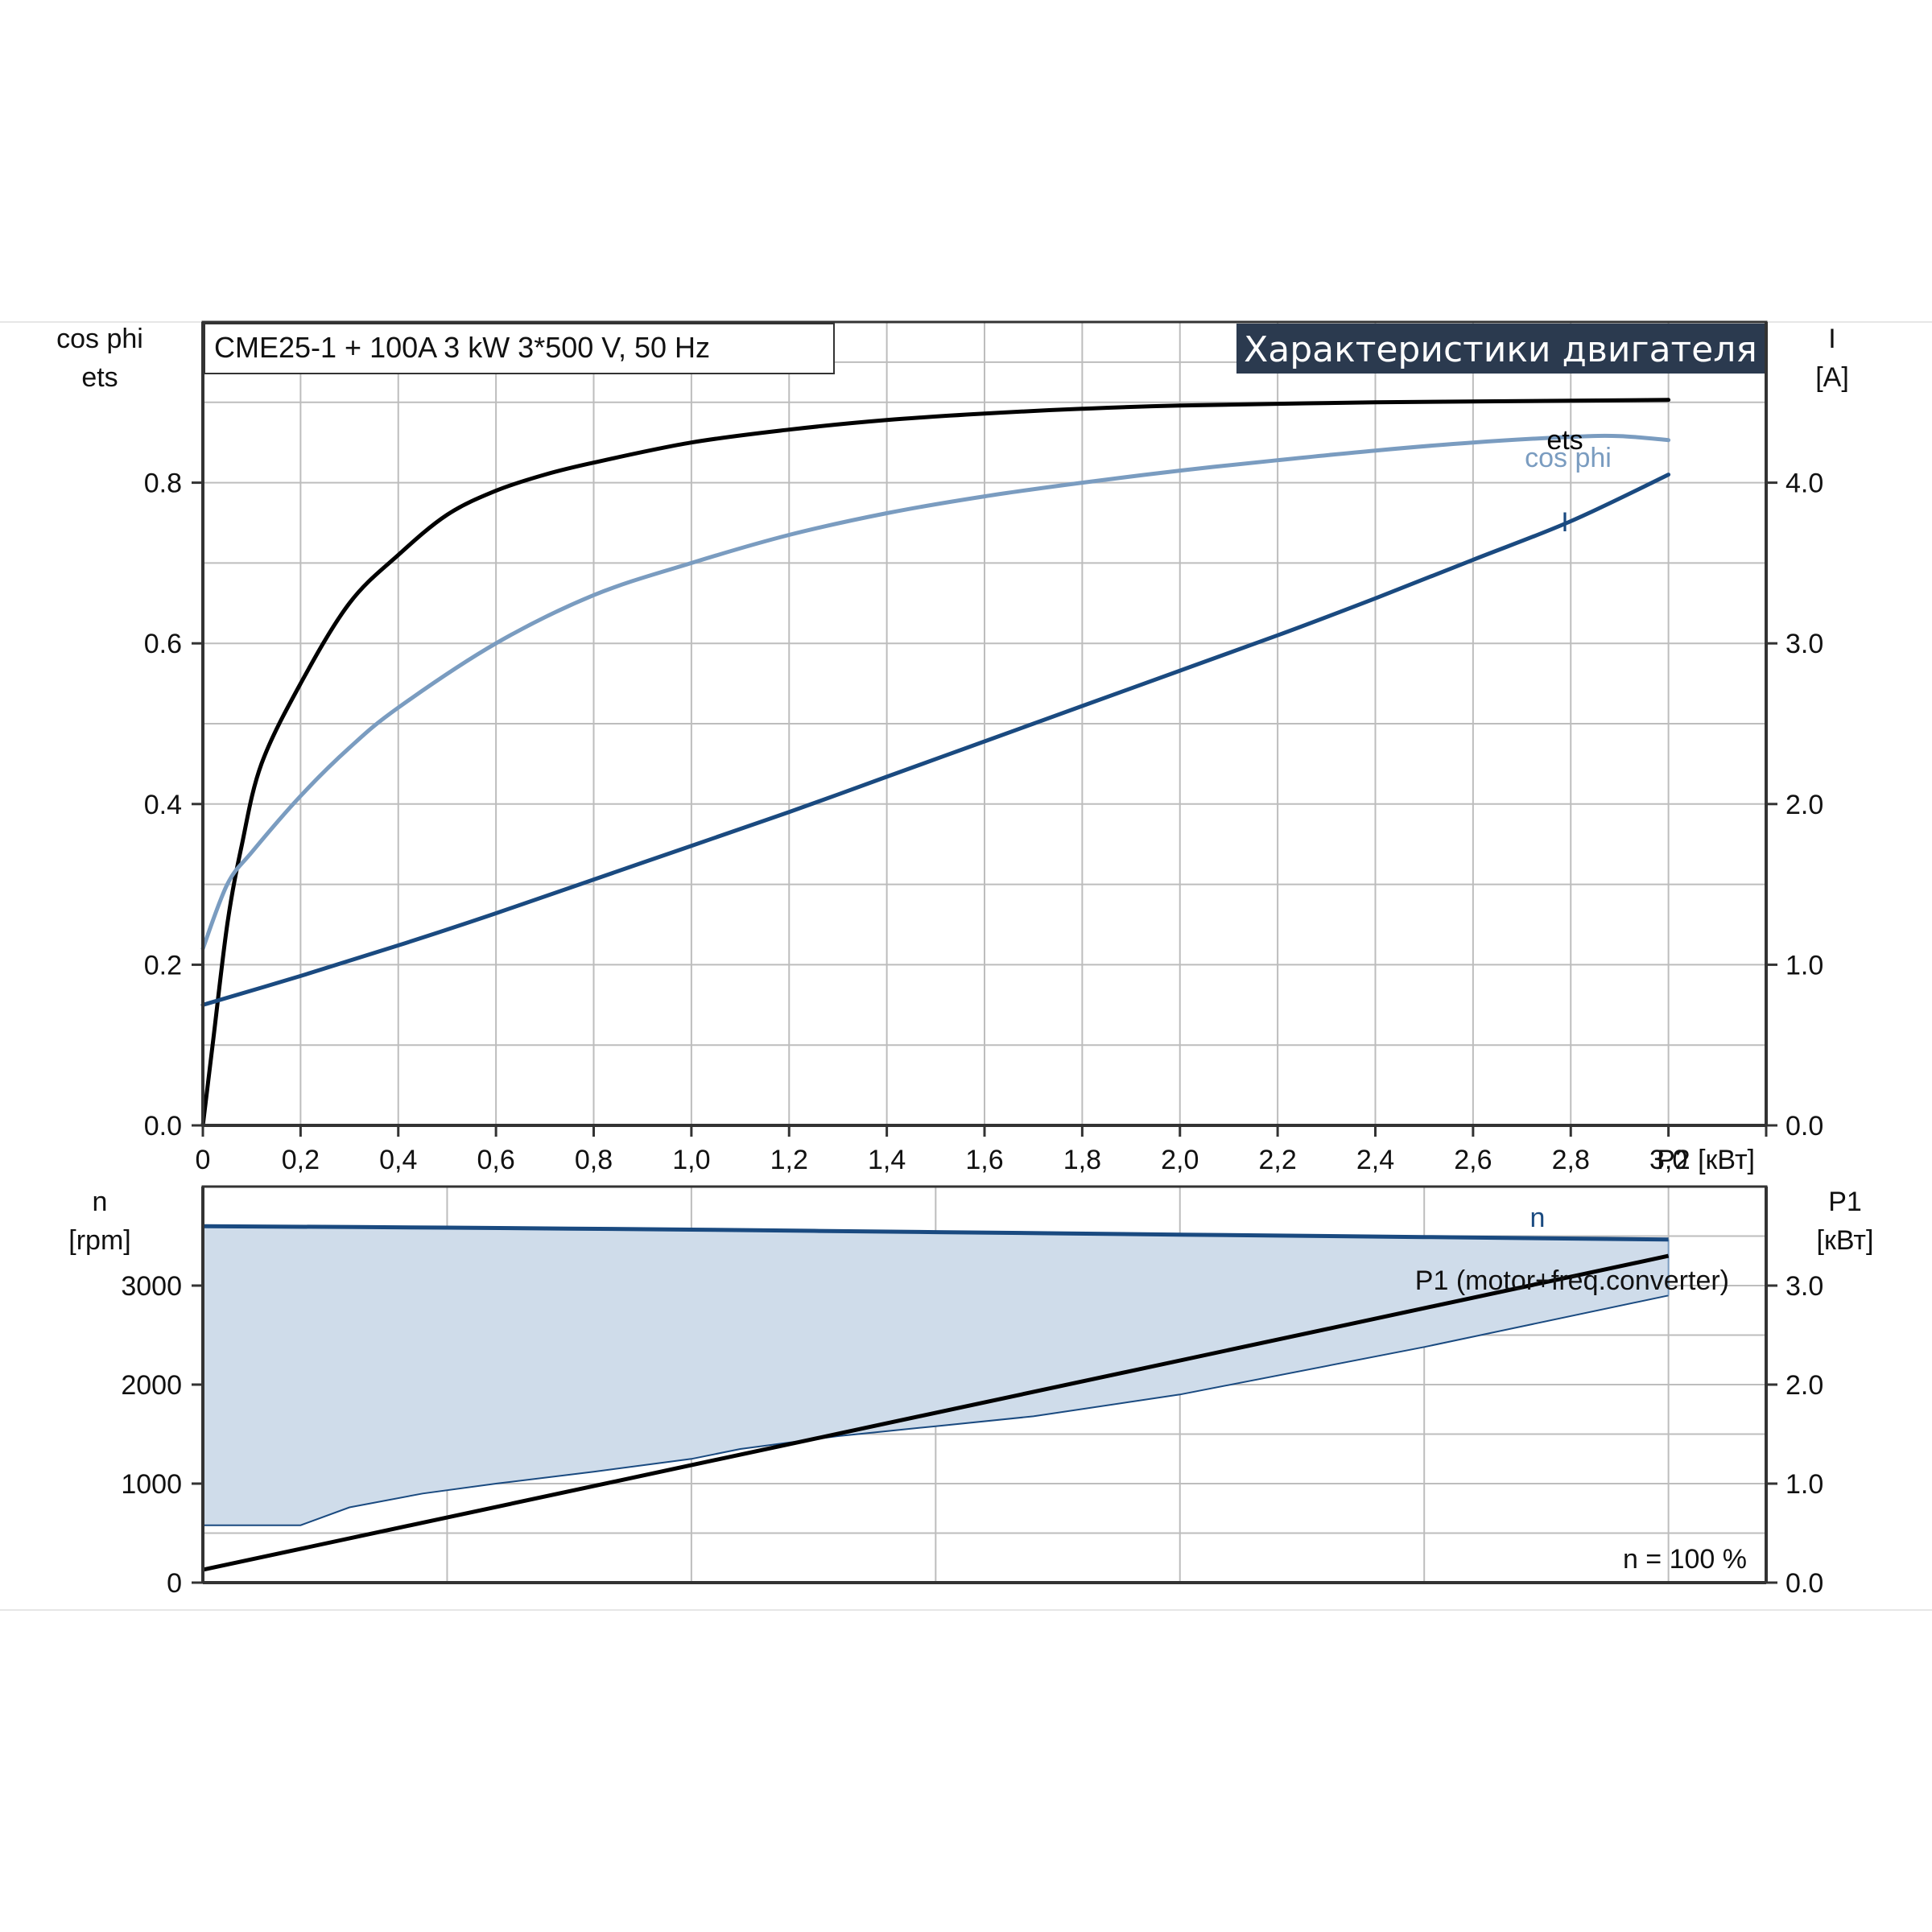 The image size is (1932, 1932). I want to click on x-tick-label: 2,6, so click(1473, 1160).